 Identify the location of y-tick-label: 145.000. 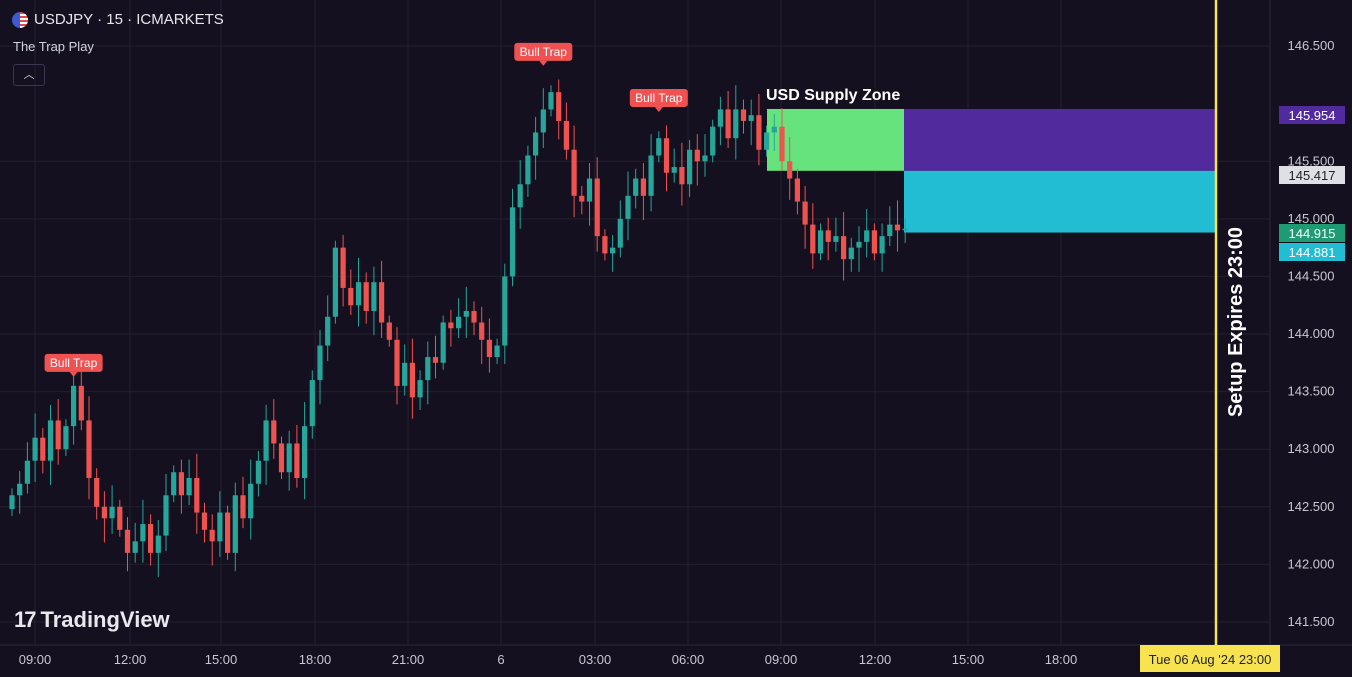
(1311, 218).